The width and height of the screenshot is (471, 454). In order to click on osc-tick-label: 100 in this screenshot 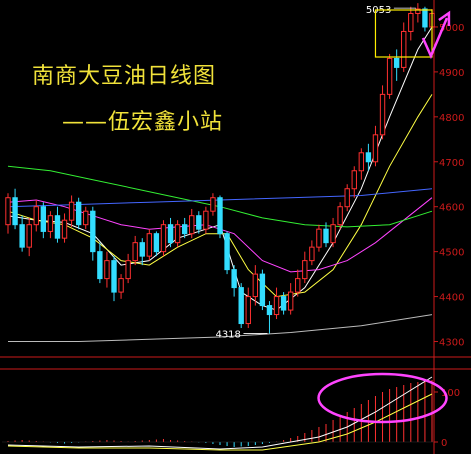, I will do `click(450, 393)`.